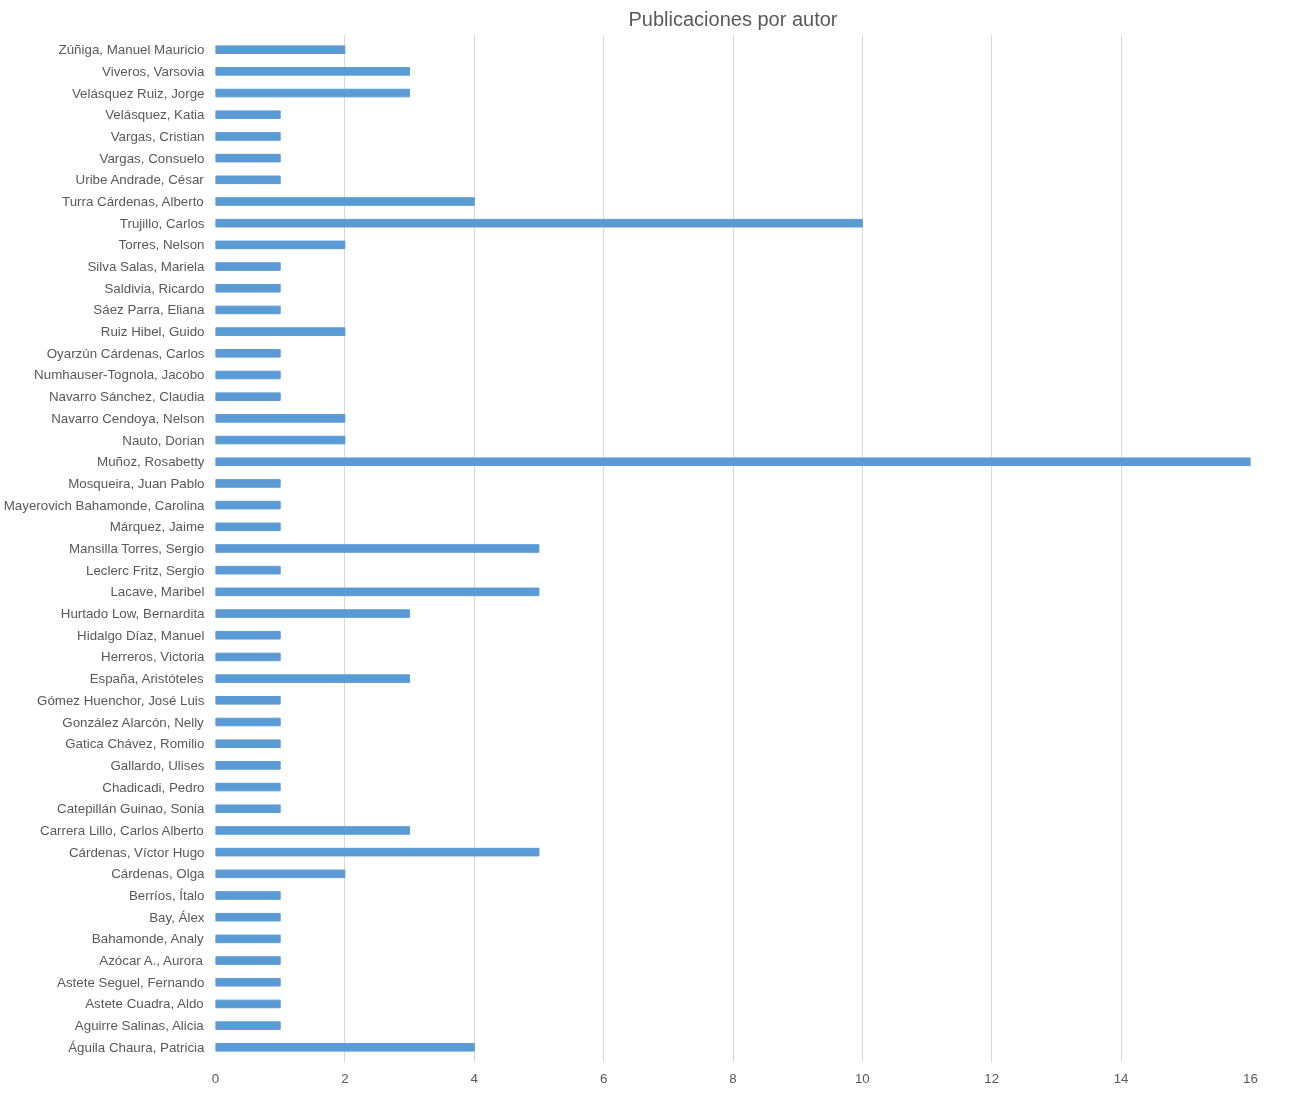 This screenshot has width=1289, height=1093. I want to click on y-tick-label: Velásquez, Katia, so click(155, 115).